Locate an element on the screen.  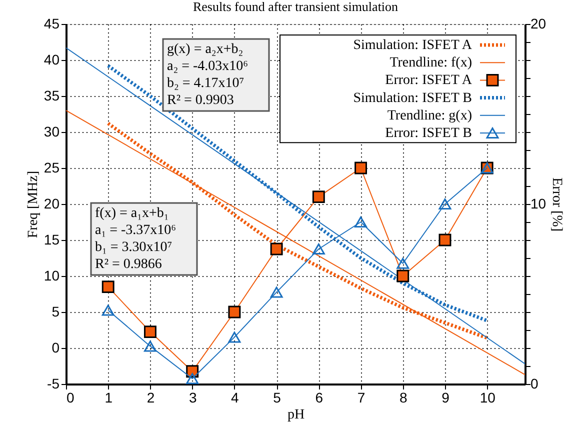
annotation: b₂ = 4.17x10⁷ is located at coordinates (205, 83).